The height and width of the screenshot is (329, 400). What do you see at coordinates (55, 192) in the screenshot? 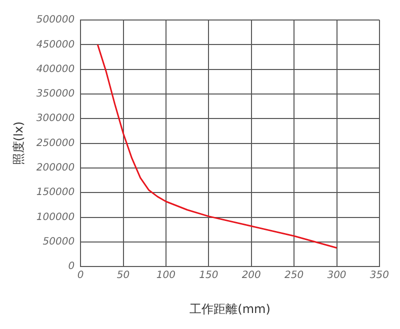
I see `y-tick-label: 150000` at bounding box center [55, 192].